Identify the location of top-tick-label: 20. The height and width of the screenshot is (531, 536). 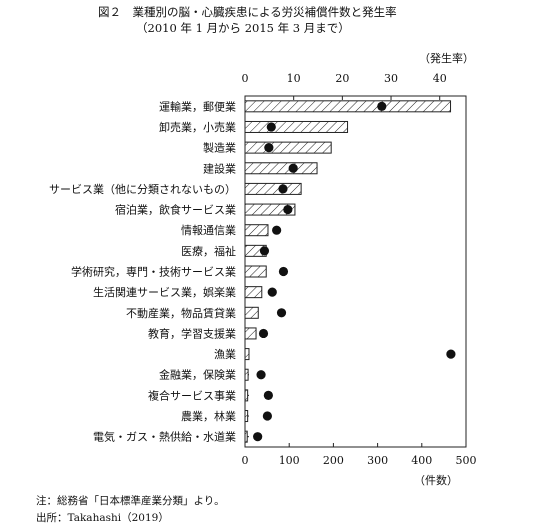
(342, 78).